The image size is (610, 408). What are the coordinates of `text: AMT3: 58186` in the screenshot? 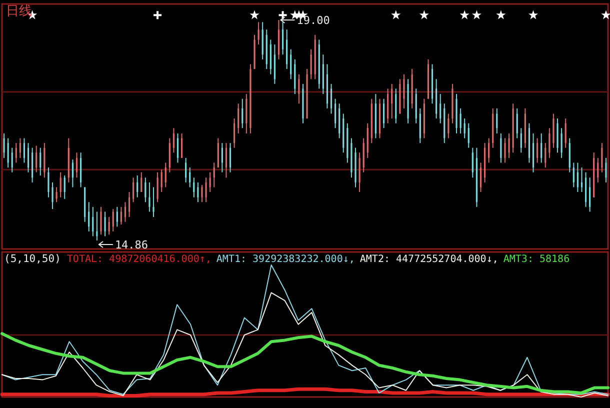 It's located at (536, 259).